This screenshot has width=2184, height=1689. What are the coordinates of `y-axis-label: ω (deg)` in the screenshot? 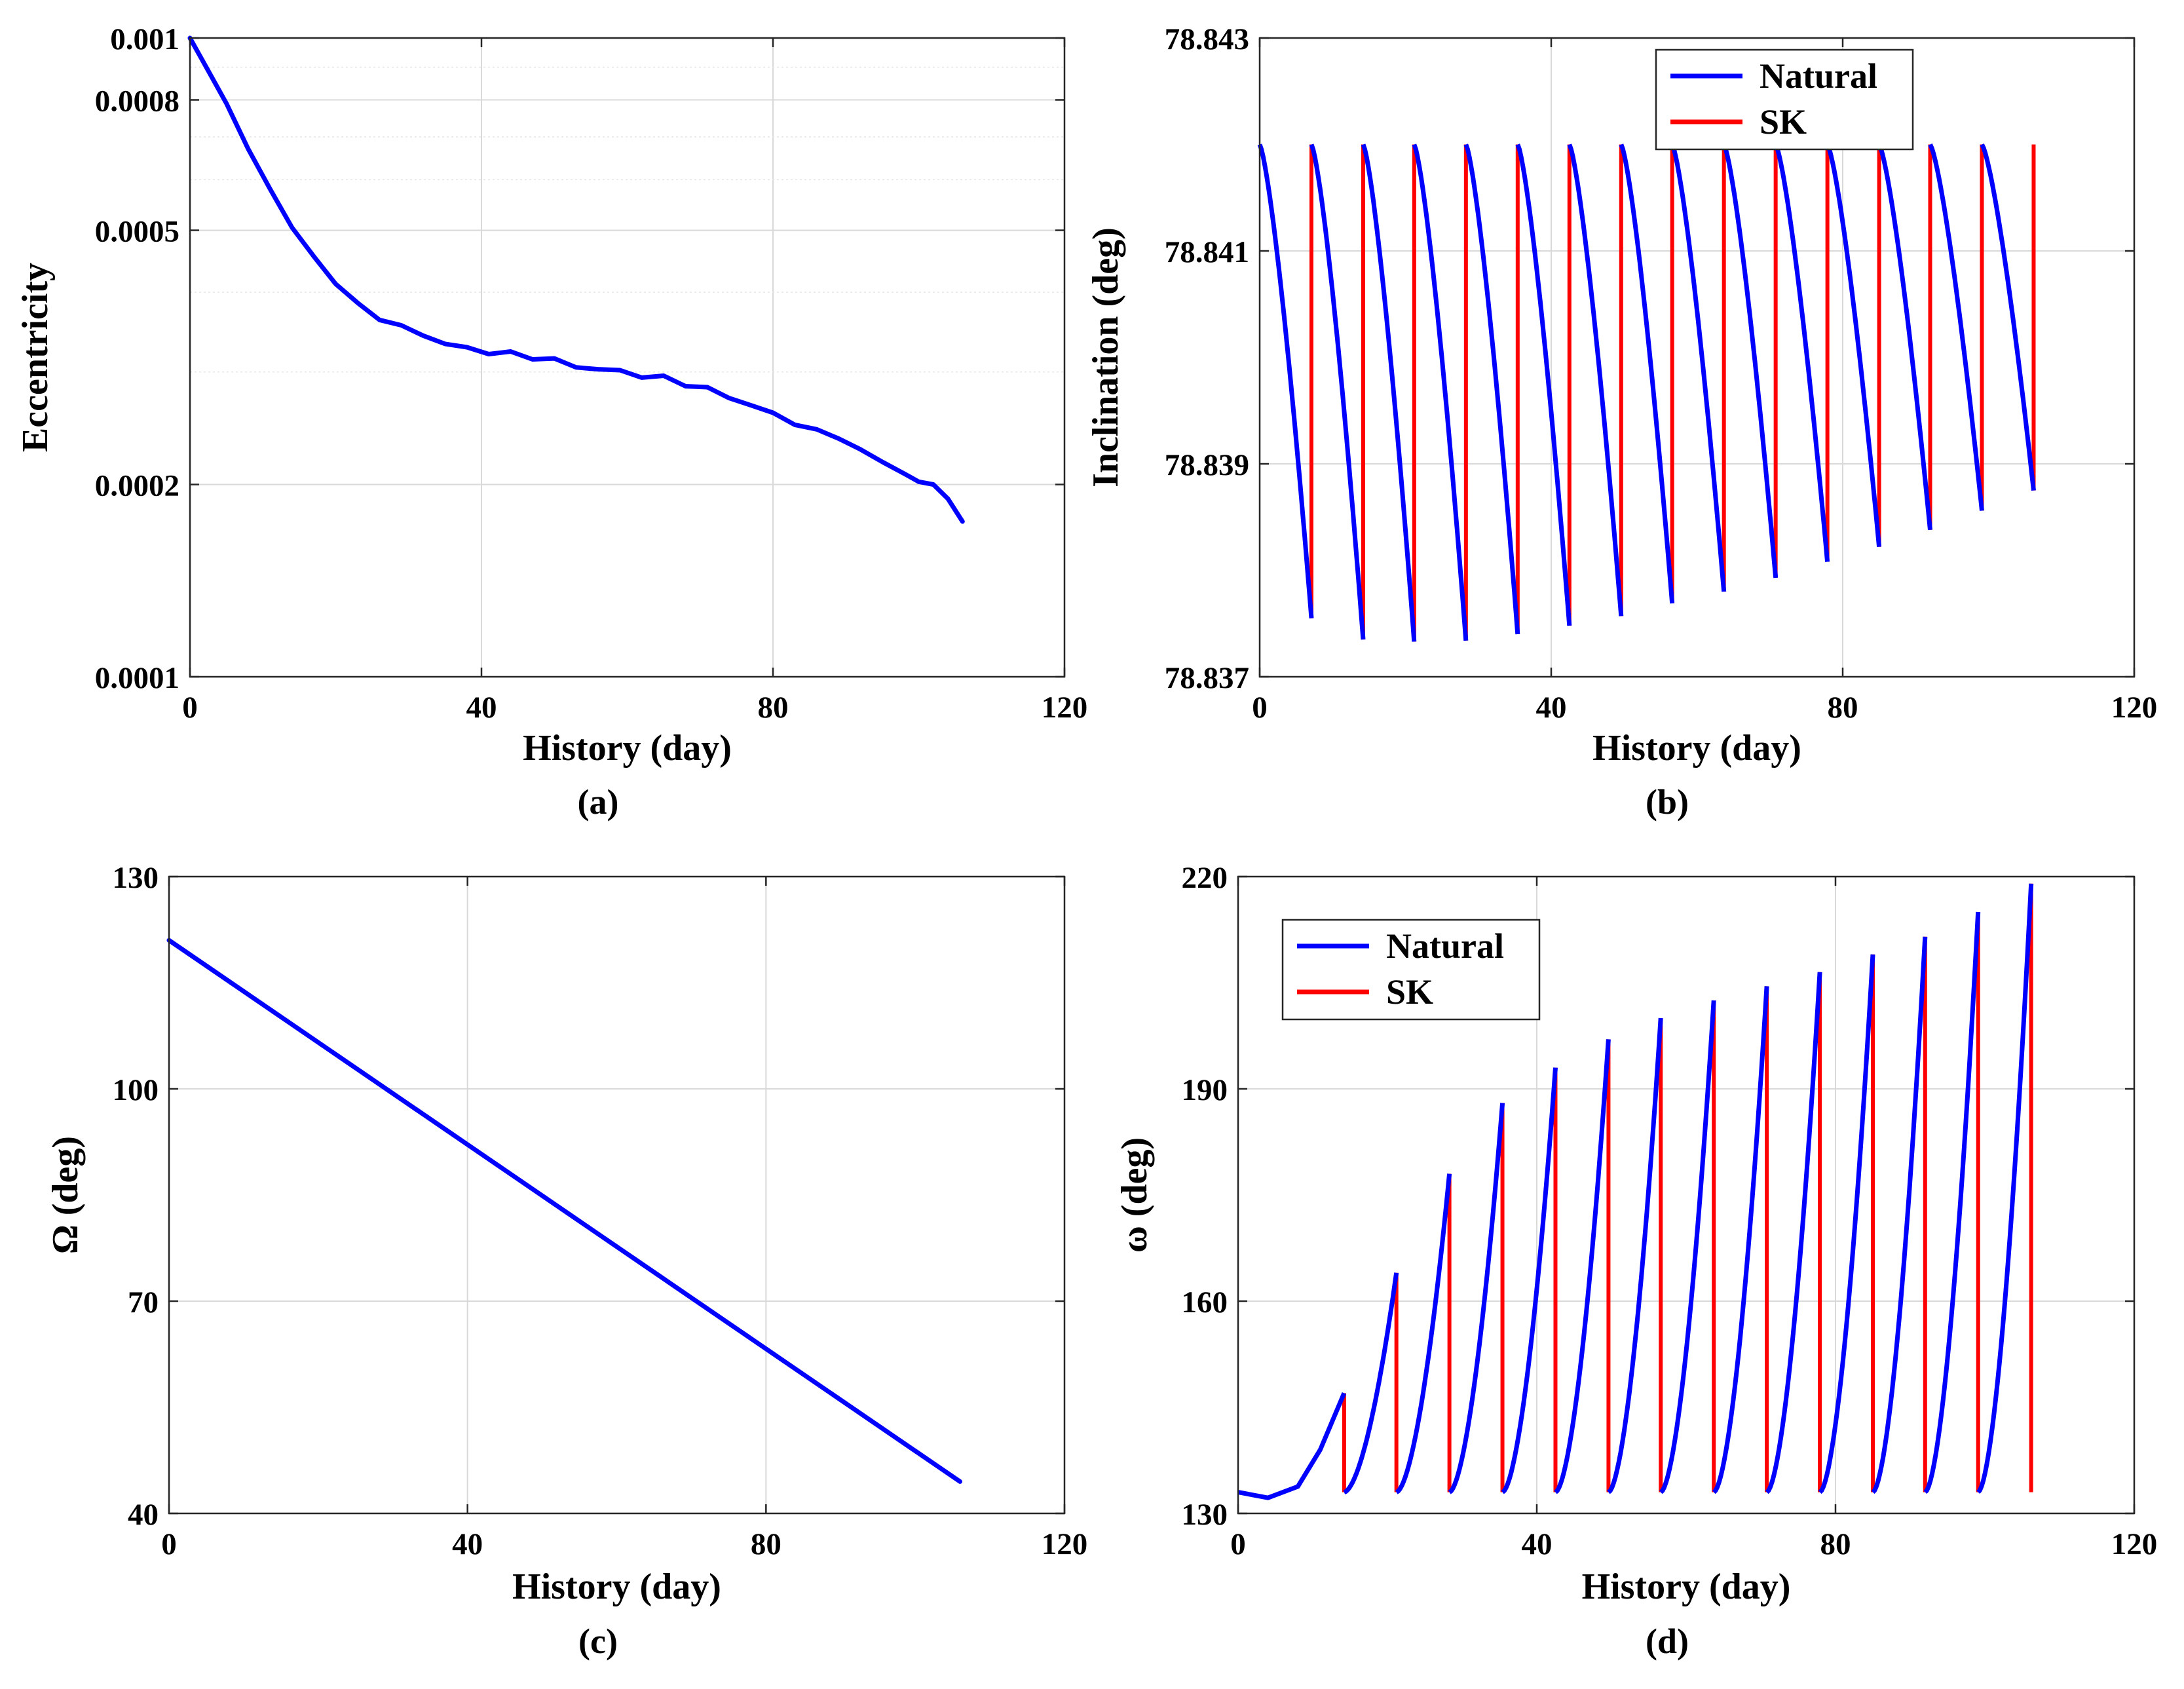 It's located at (1134, 1195).